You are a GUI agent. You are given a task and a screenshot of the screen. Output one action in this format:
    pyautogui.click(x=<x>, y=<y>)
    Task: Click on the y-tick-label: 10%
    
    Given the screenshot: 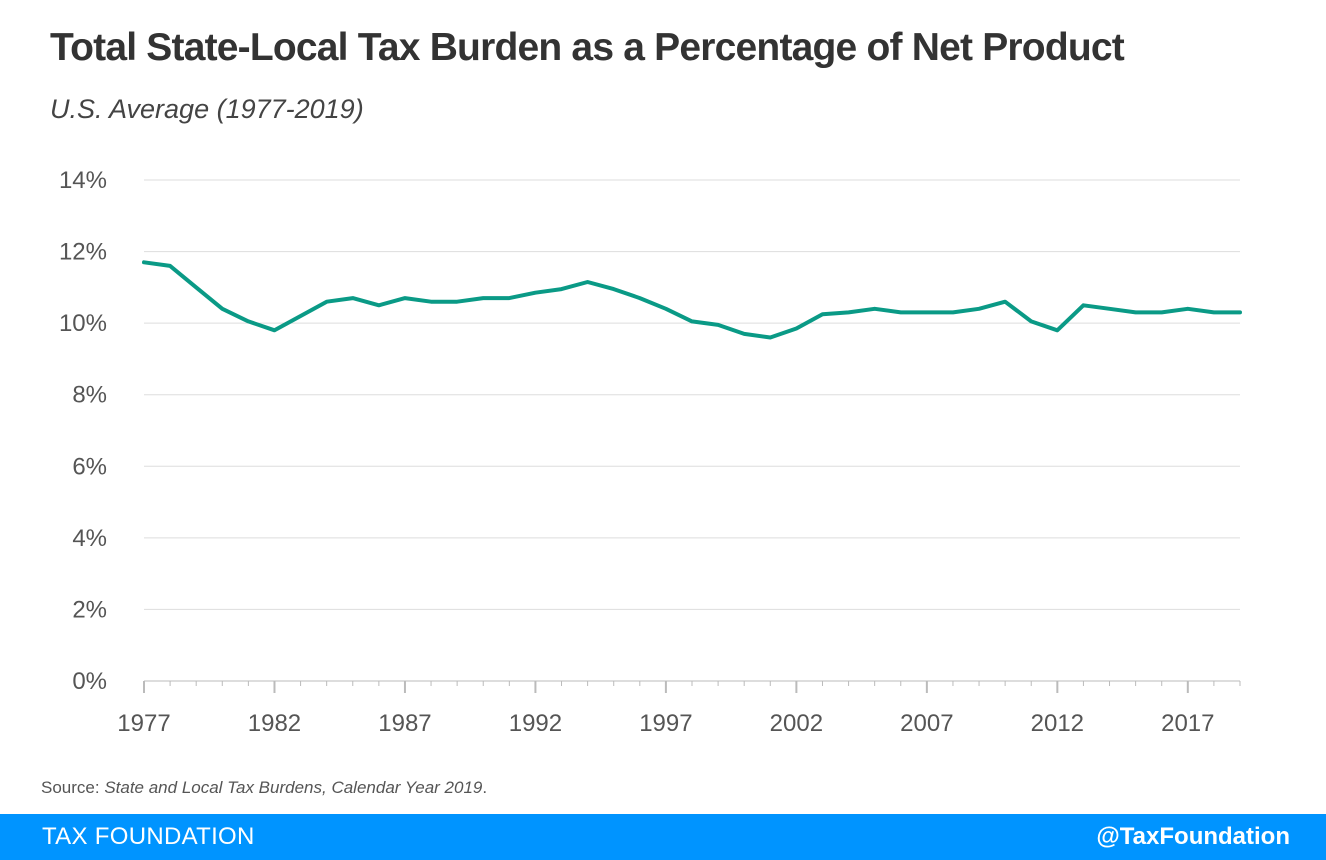 What is the action you would take?
    pyautogui.click(x=83, y=323)
    